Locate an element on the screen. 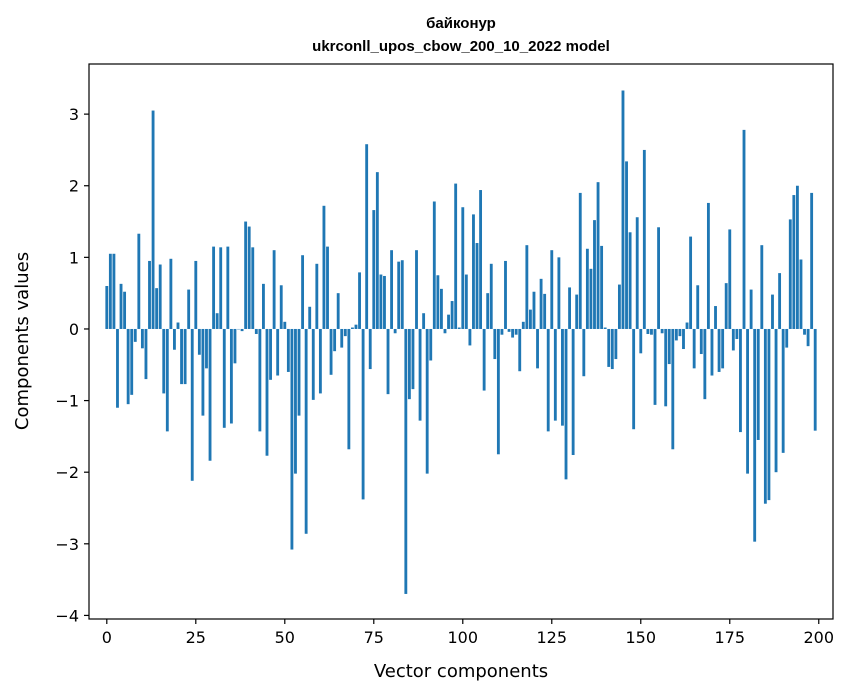 The height and width of the screenshot is (696, 847). y-tick-label: 0 is located at coordinates (74, 329).